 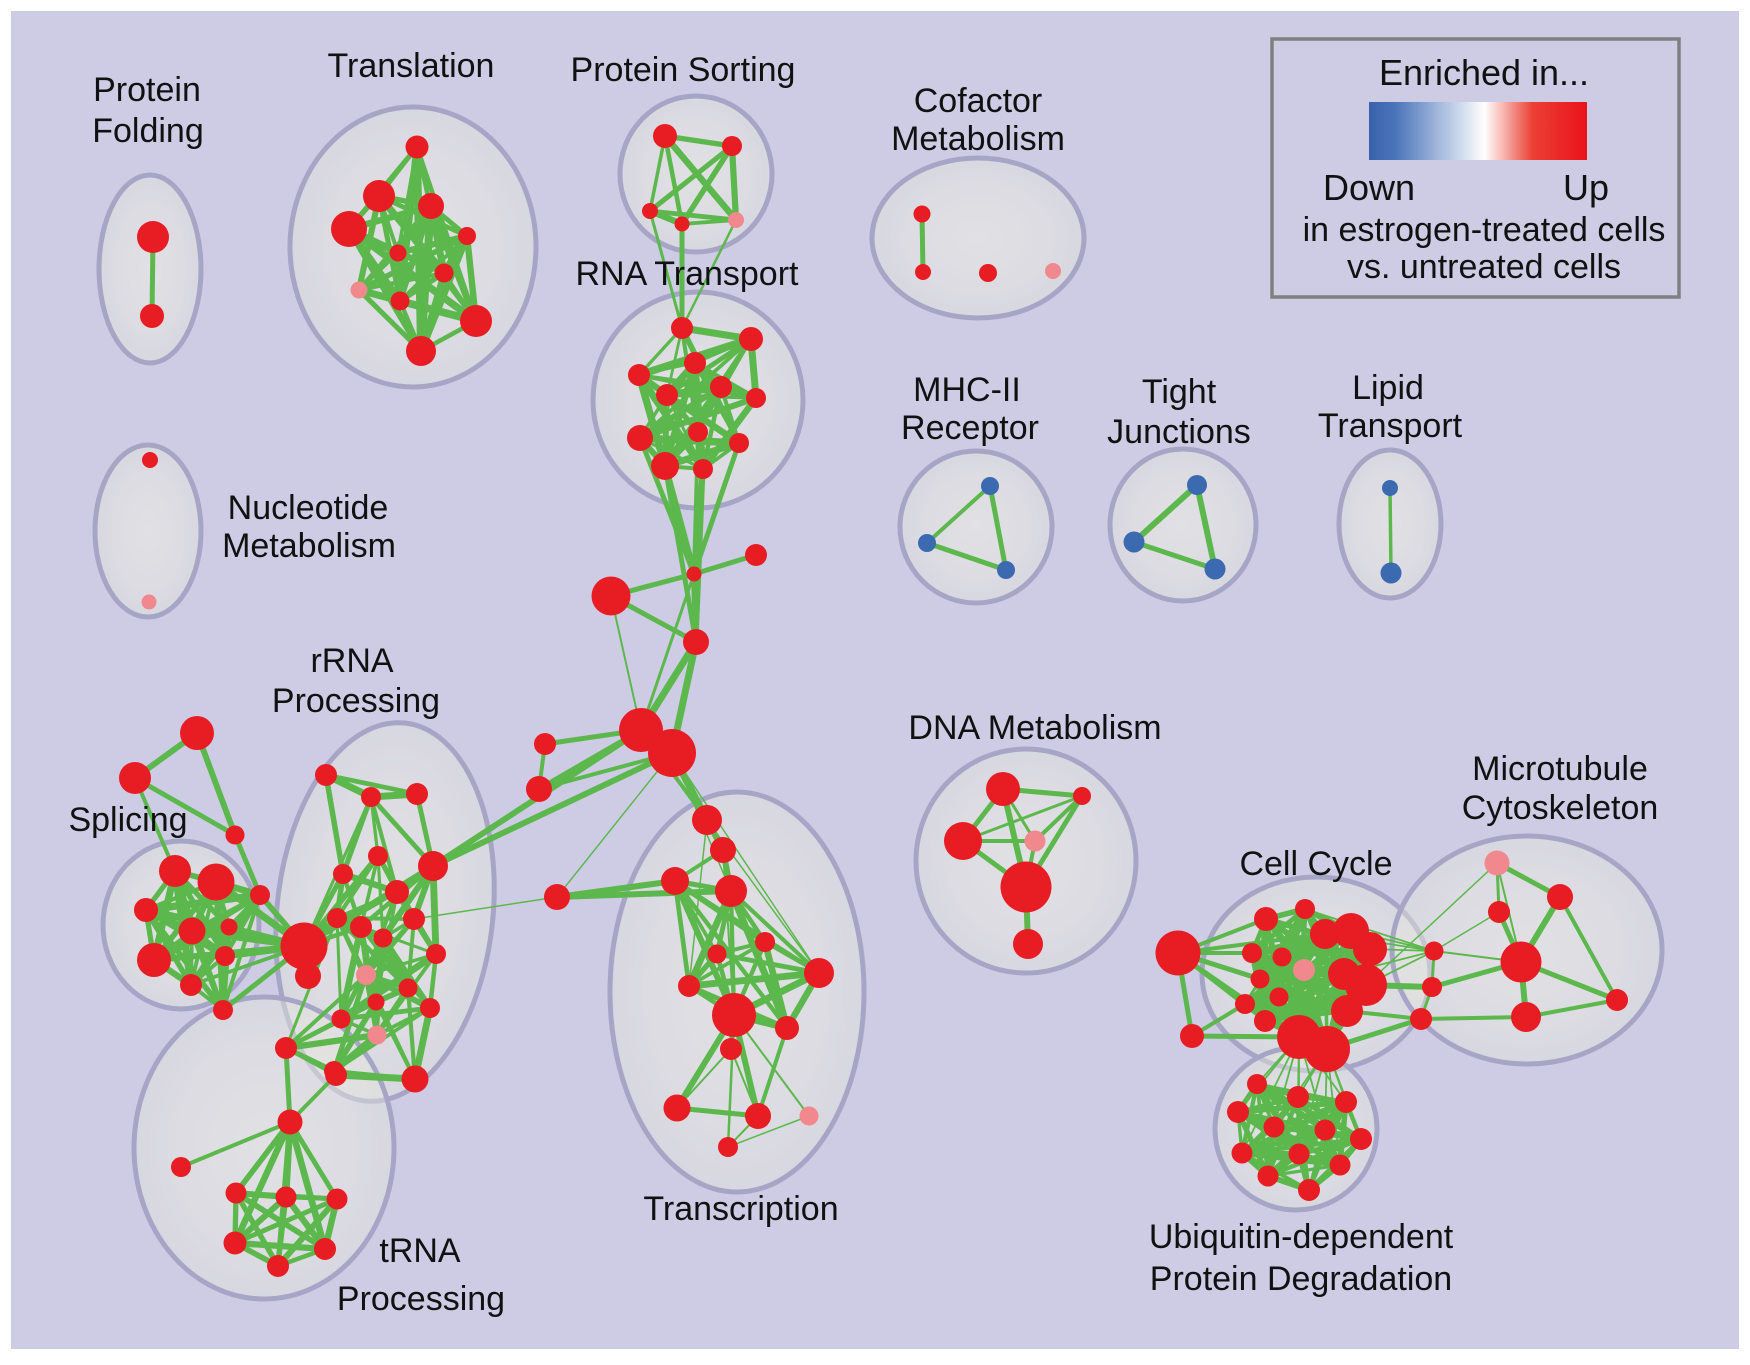 I want to click on svg-text: Down, so click(x=1369, y=187).